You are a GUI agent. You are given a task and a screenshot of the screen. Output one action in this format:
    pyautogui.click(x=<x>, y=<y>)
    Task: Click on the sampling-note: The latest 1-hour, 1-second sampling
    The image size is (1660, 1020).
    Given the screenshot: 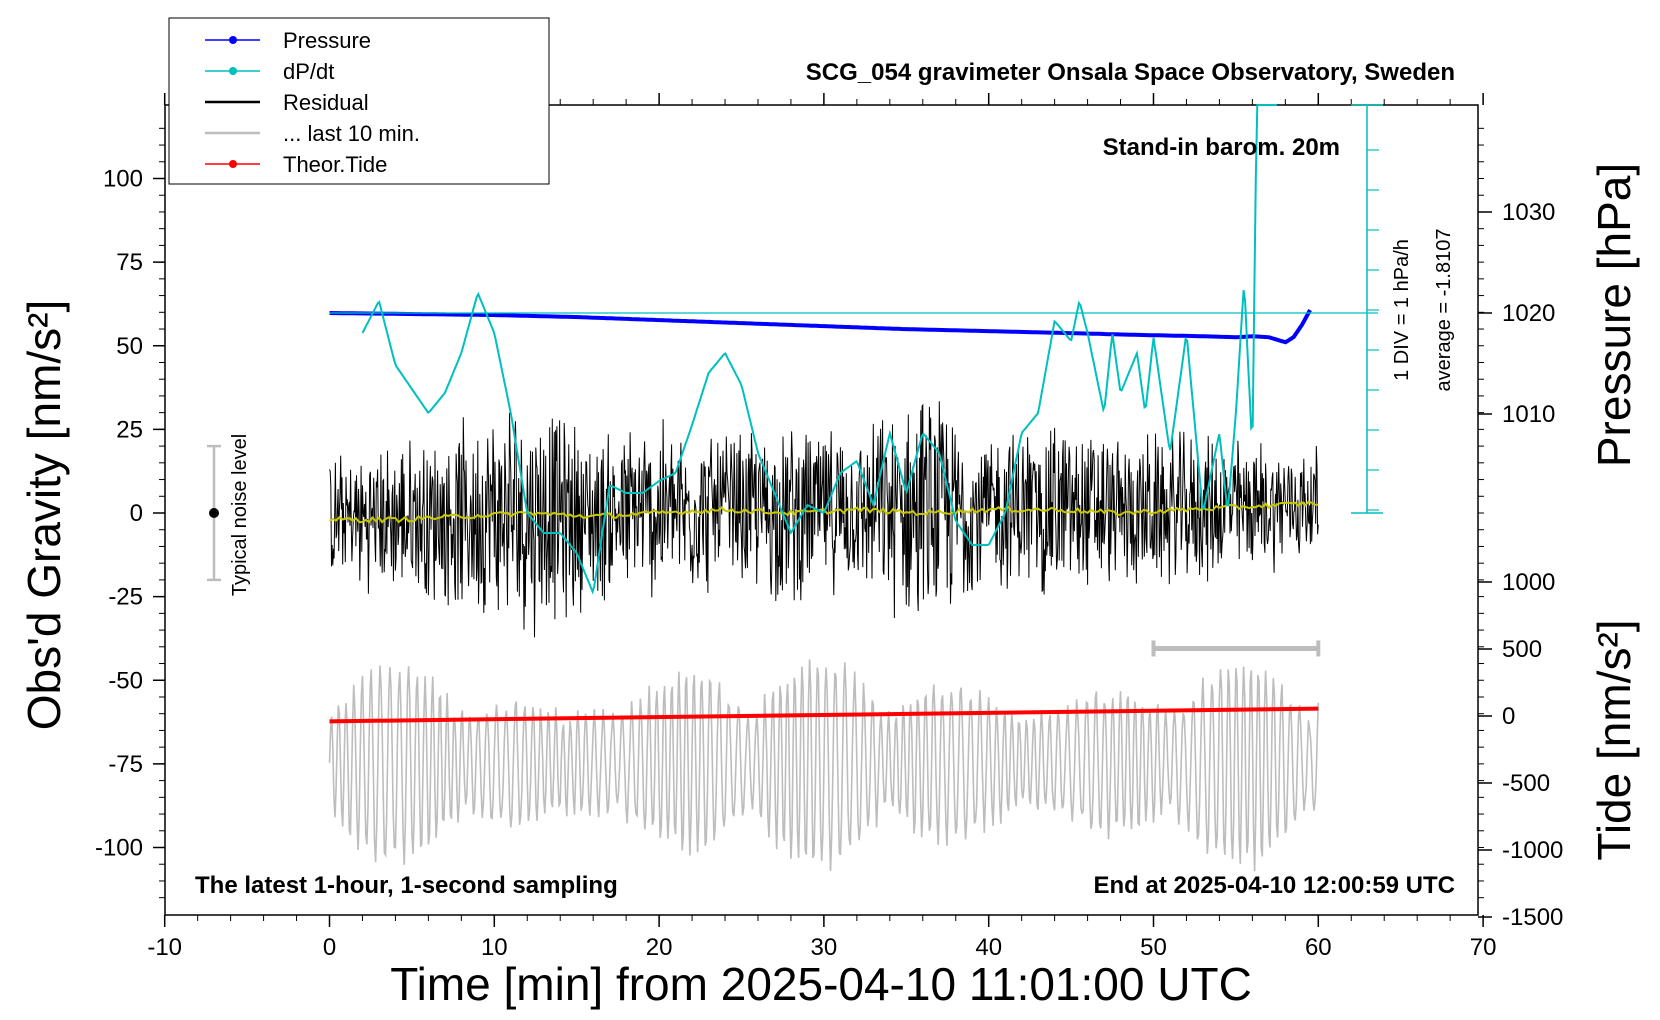 What is the action you would take?
    pyautogui.click(x=406, y=885)
    